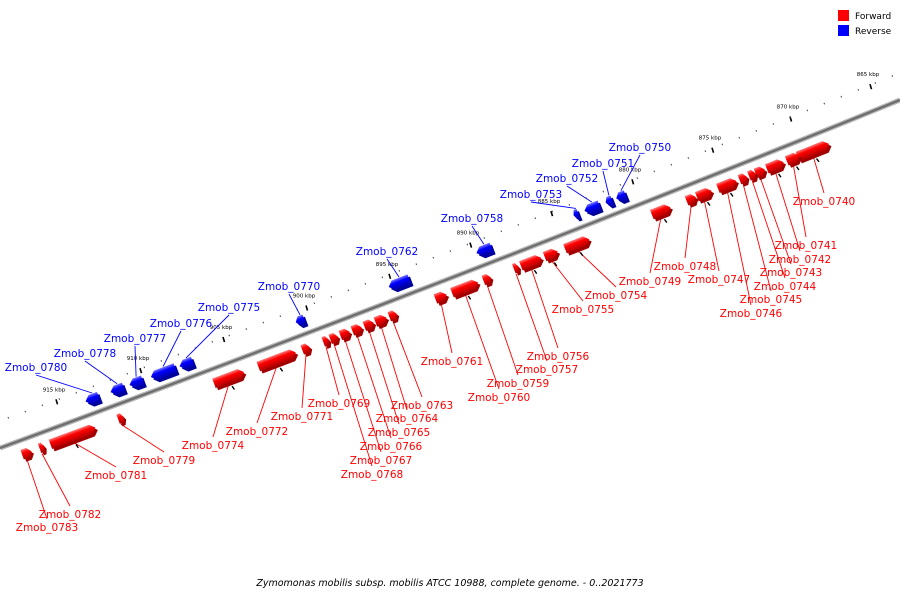  What do you see at coordinates (751, 314) in the screenshot?
I see `gene-label: Zmob_0746` at bounding box center [751, 314].